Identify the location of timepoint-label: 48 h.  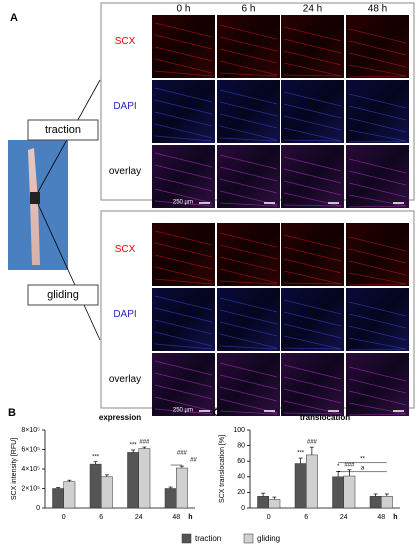
(377, 9).